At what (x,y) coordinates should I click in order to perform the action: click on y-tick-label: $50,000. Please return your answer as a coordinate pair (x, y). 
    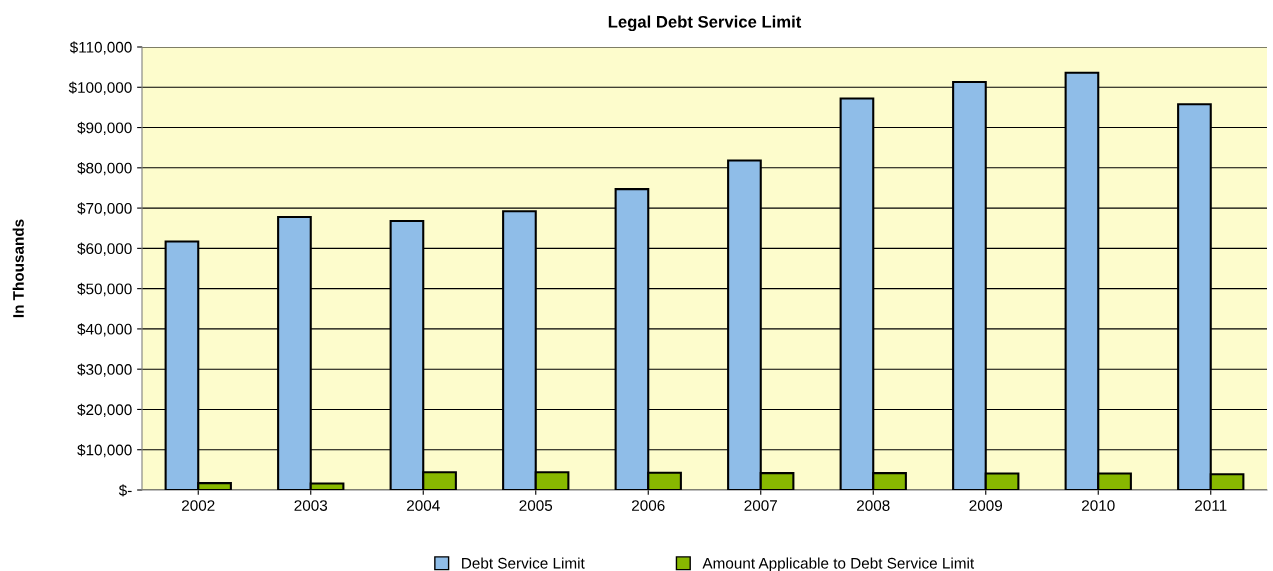
    Looking at the image, I should click on (104, 289).